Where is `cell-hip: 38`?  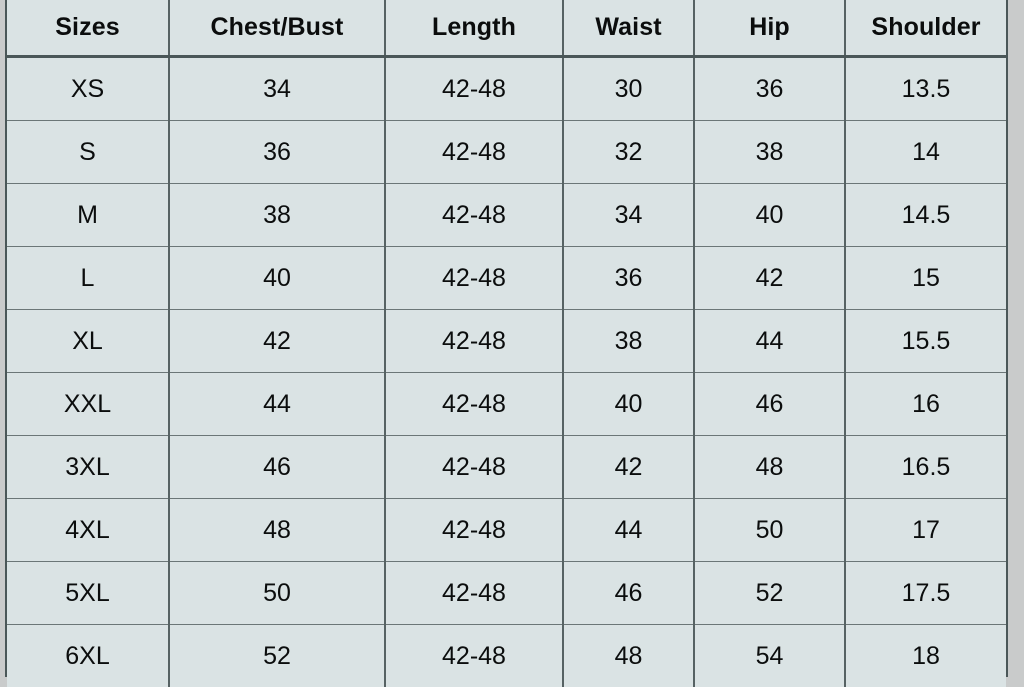
cell-hip: 38 is located at coordinates (769, 152).